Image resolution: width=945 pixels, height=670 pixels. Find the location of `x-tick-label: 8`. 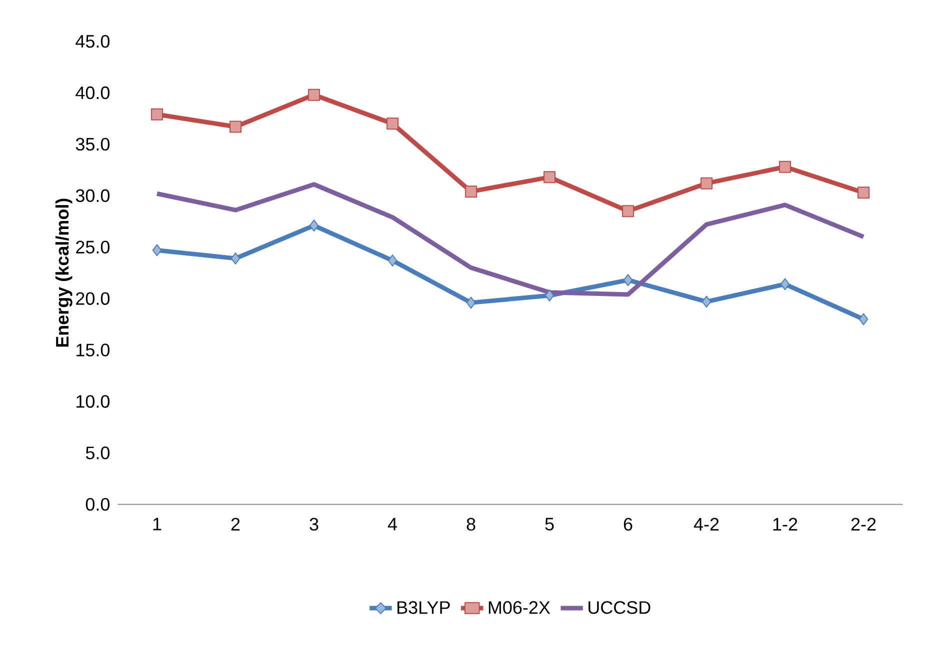

x-tick-label: 8 is located at coordinates (471, 524).